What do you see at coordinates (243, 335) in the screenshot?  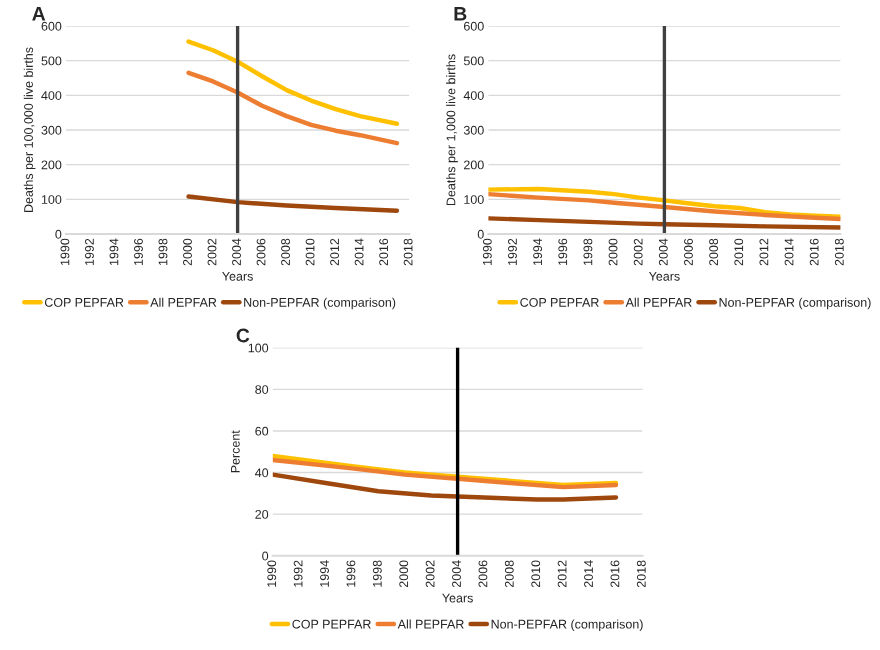 I see `chart-title: C` at bounding box center [243, 335].